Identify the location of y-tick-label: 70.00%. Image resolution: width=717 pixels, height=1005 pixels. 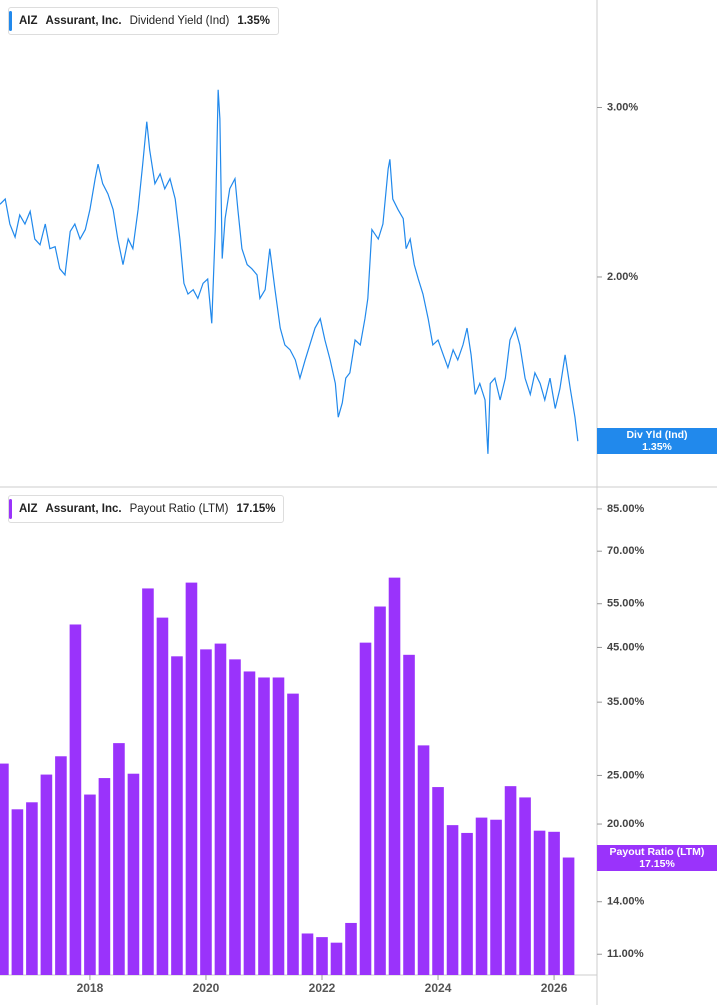
(626, 551).